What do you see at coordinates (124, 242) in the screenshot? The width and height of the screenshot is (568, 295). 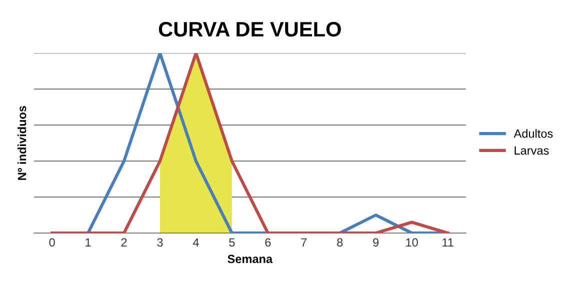 I see `x-tick-label: 2` at bounding box center [124, 242].